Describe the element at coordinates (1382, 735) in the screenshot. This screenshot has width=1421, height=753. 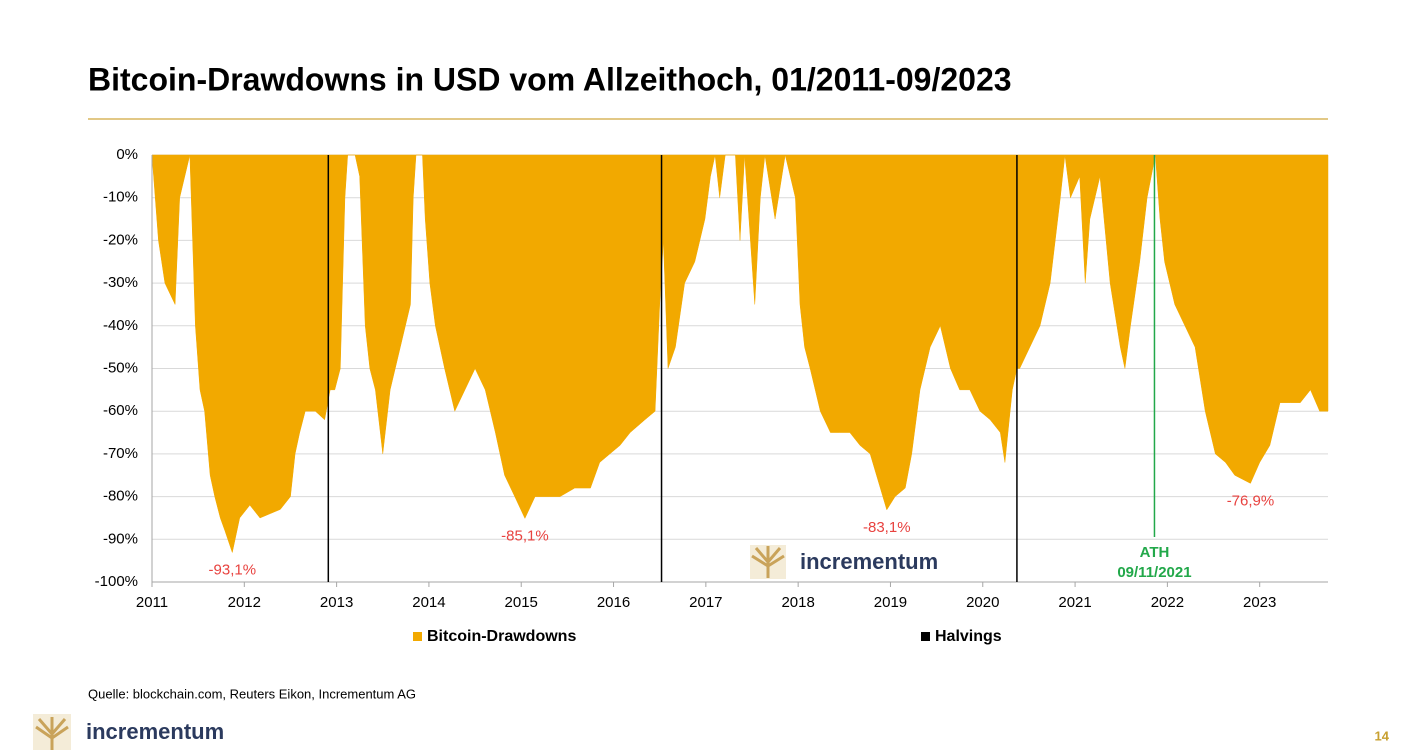
I see `page-number: 14` at that location.